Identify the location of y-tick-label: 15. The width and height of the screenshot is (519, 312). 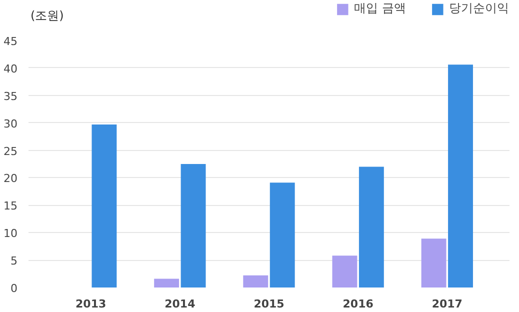
(11, 206).